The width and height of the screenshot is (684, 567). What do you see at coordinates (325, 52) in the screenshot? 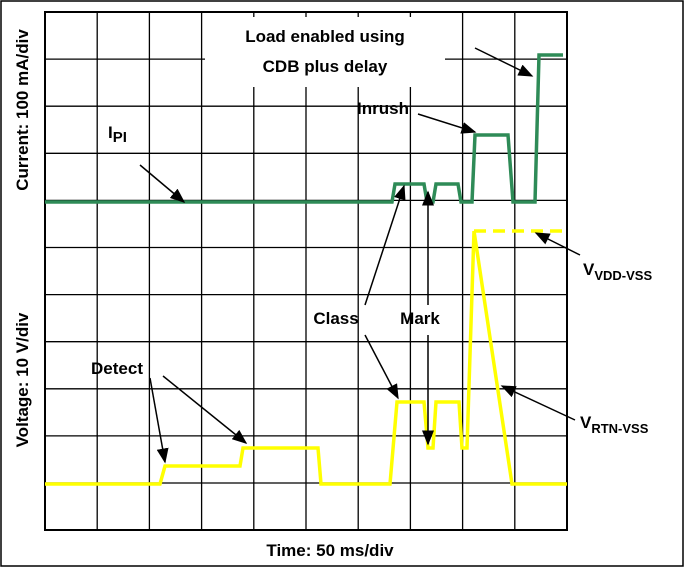
I see `label-box` at bounding box center [325, 52].